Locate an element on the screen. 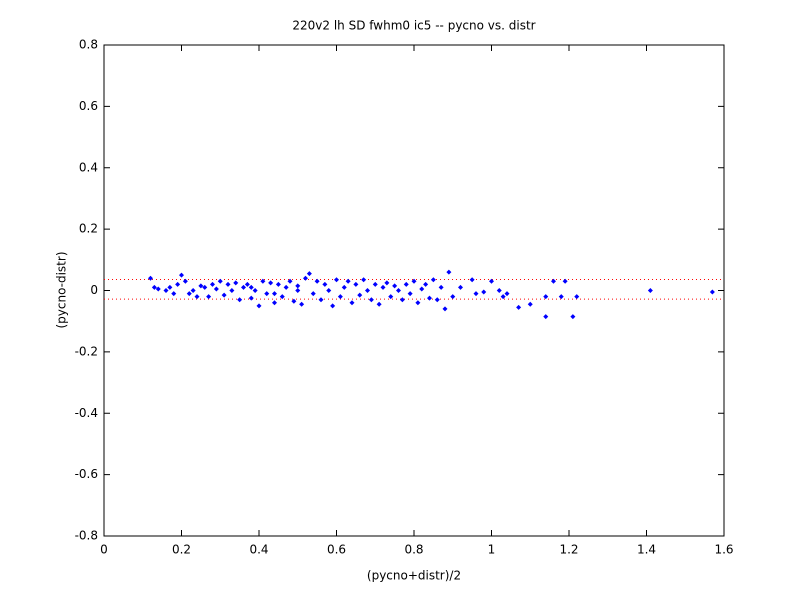  y-tick-label: -0.4 is located at coordinates (86, 413).